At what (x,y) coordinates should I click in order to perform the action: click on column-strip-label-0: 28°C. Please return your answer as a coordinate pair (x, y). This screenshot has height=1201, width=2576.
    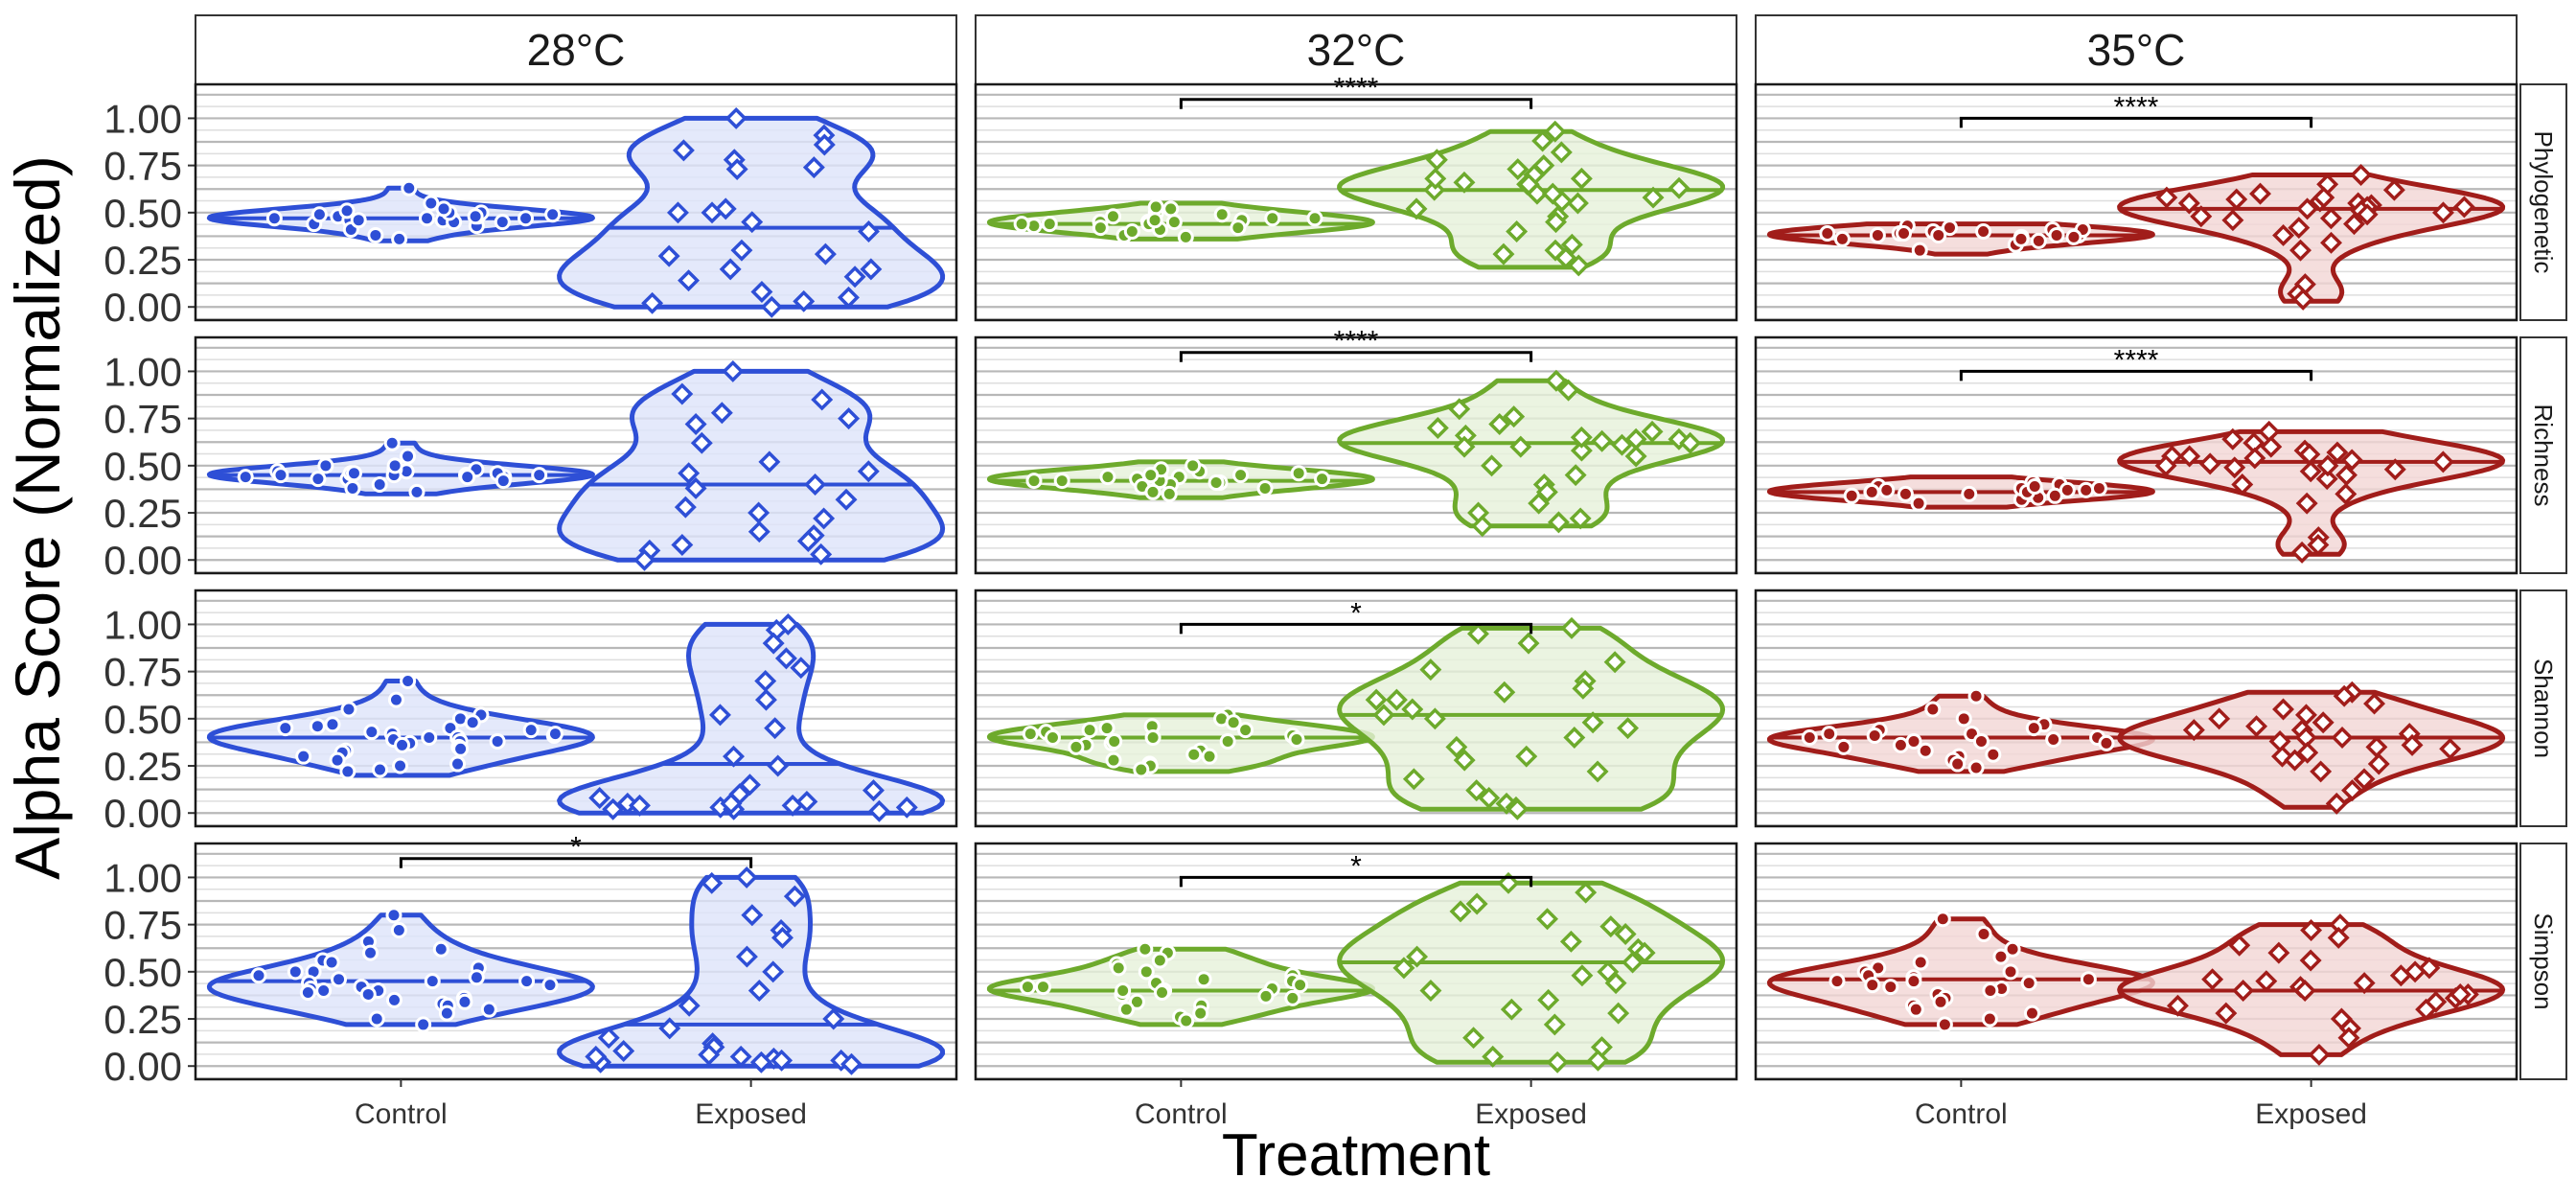
    Looking at the image, I should click on (576, 50).